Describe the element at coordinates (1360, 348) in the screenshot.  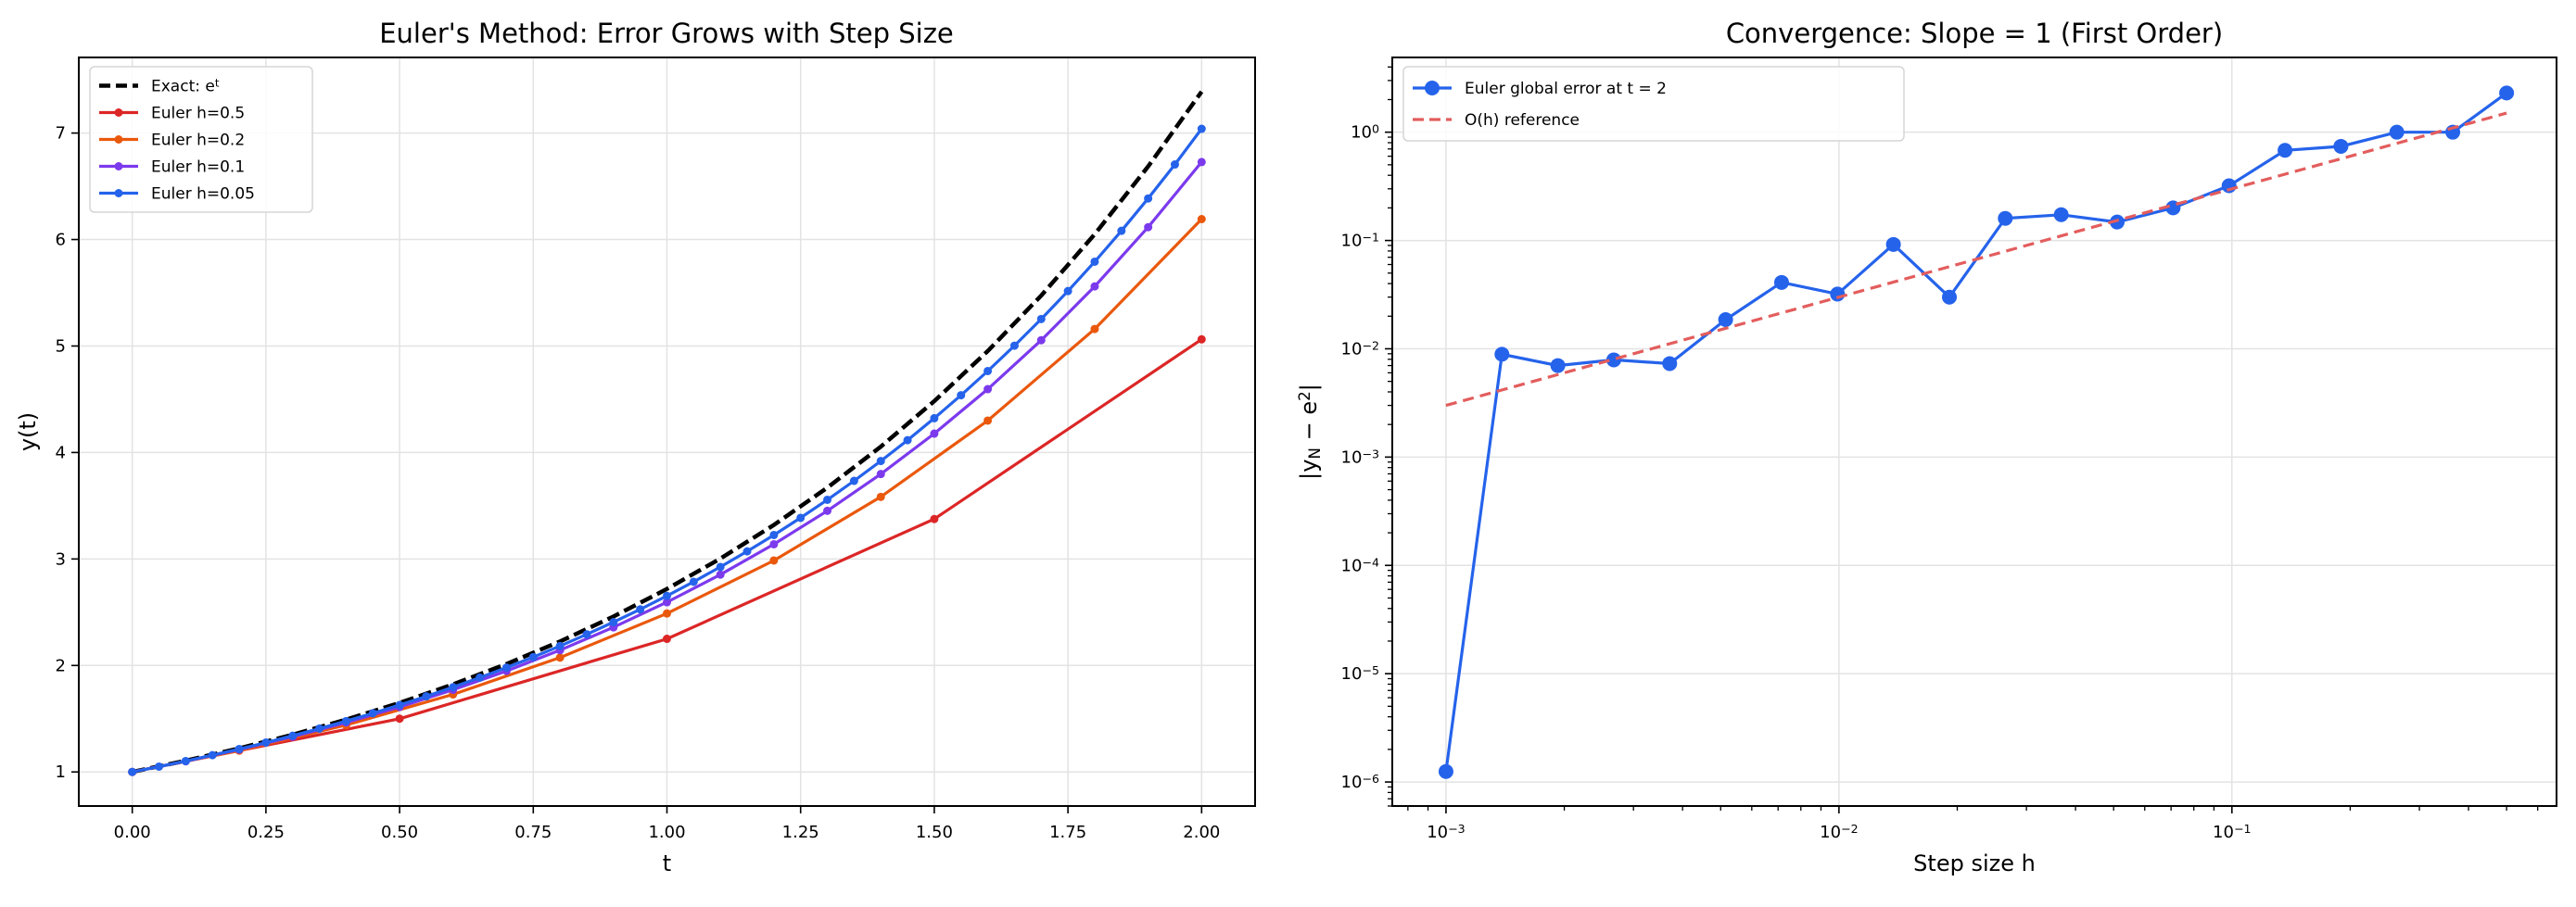
I see `y-tick-label: 10⁻²` at that location.